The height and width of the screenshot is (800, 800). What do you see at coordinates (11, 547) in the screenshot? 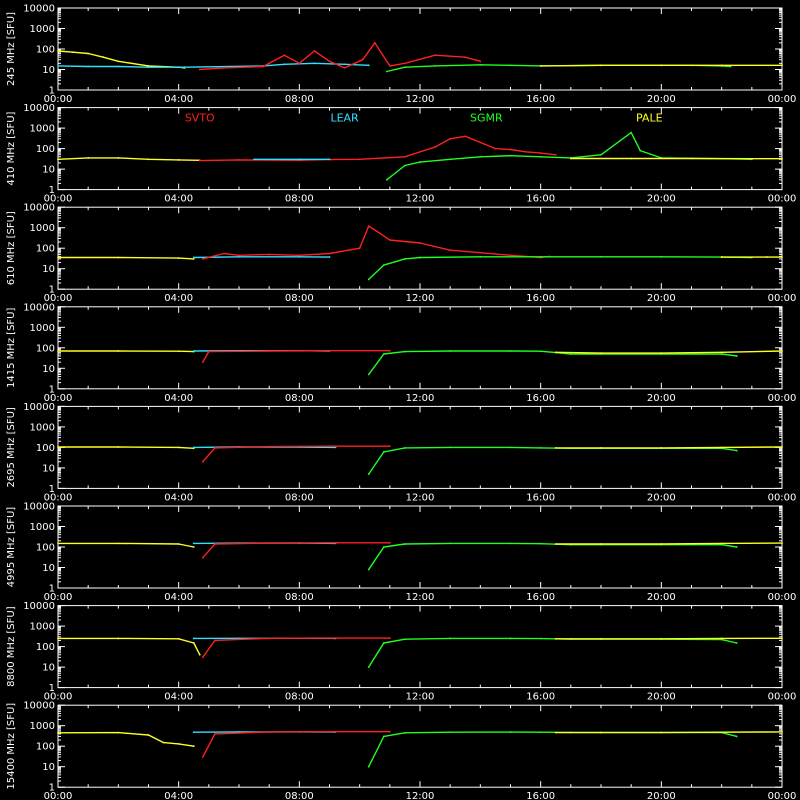
I see `y-axis-label: 4995 MHz [SFU]` at bounding box center [11, 547].